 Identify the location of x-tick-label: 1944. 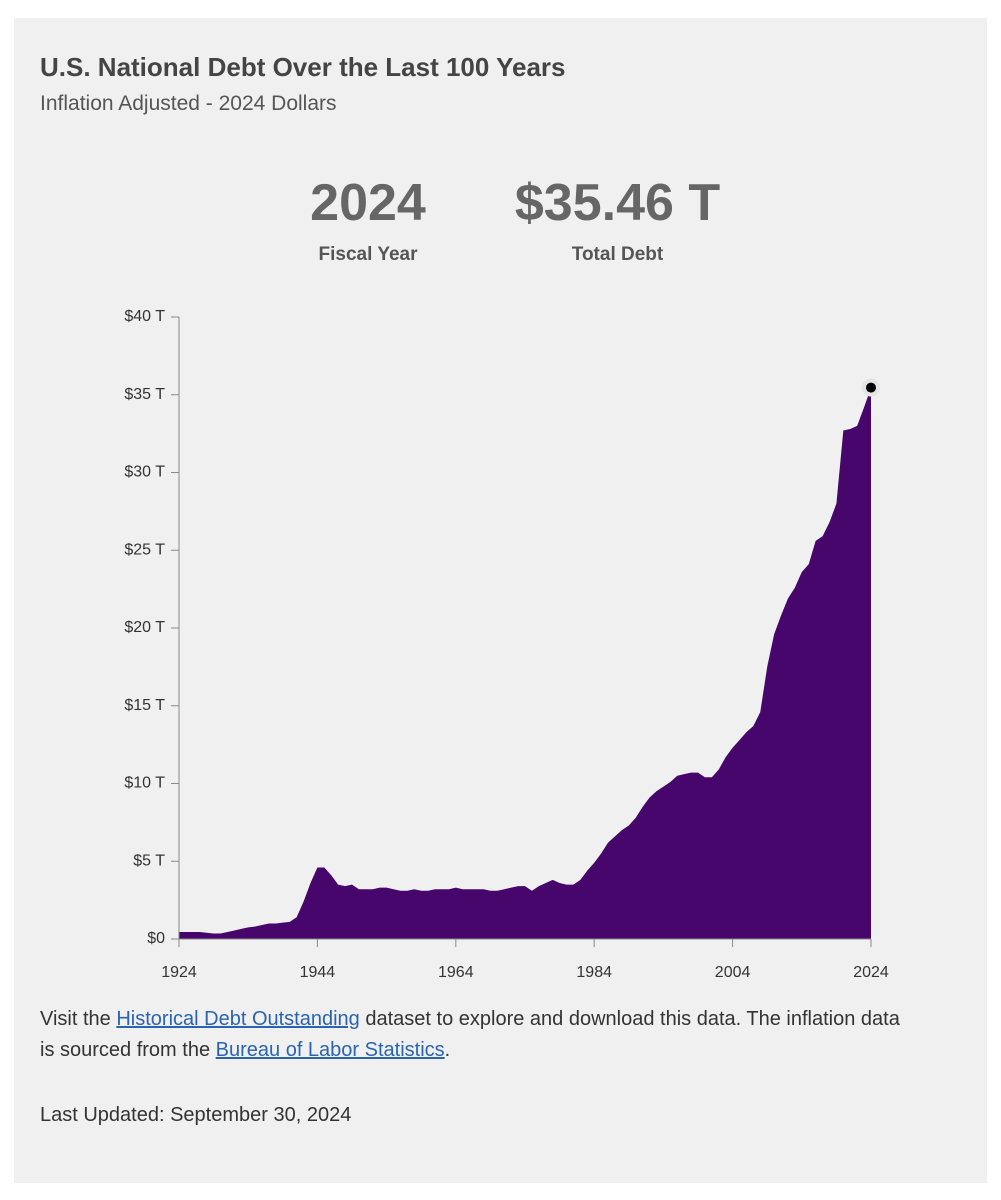
(318, 972).